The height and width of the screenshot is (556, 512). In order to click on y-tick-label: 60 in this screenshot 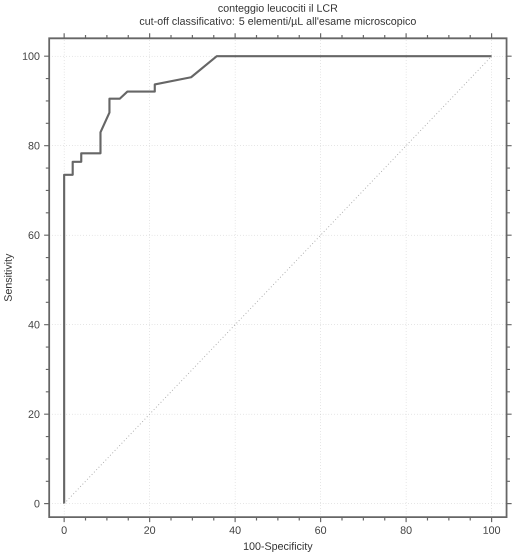, I will do `click(34, 235)`.